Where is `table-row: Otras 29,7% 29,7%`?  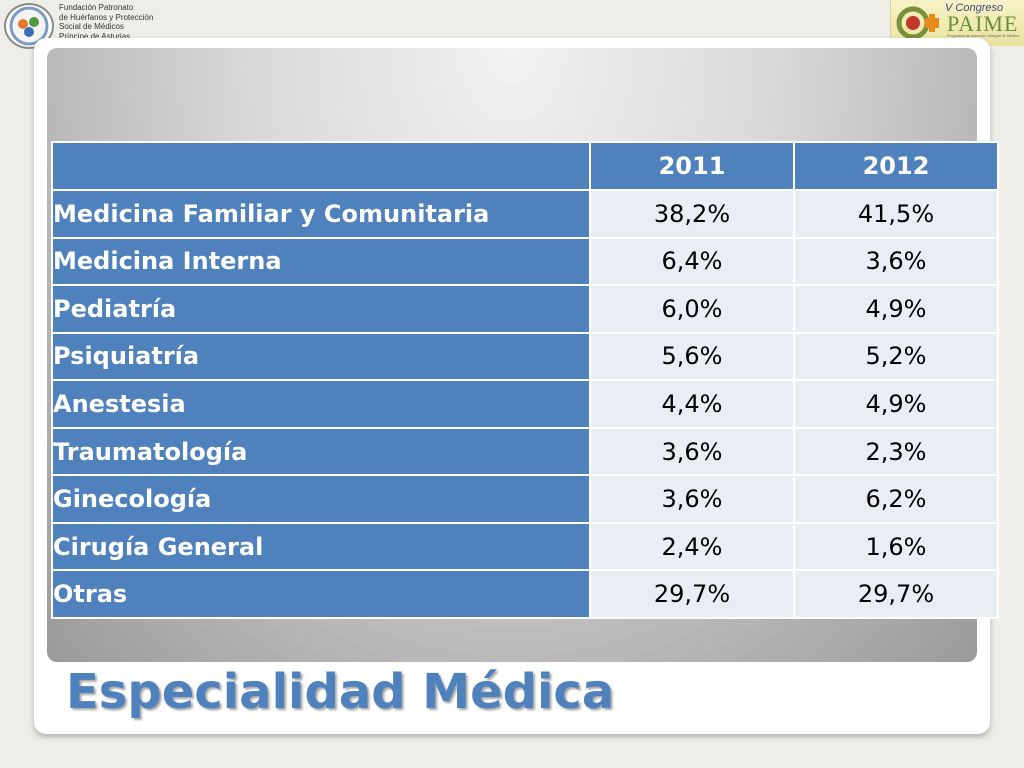
table-row: Otras 29,7% 29,7% is located at coordinates (525, 594).